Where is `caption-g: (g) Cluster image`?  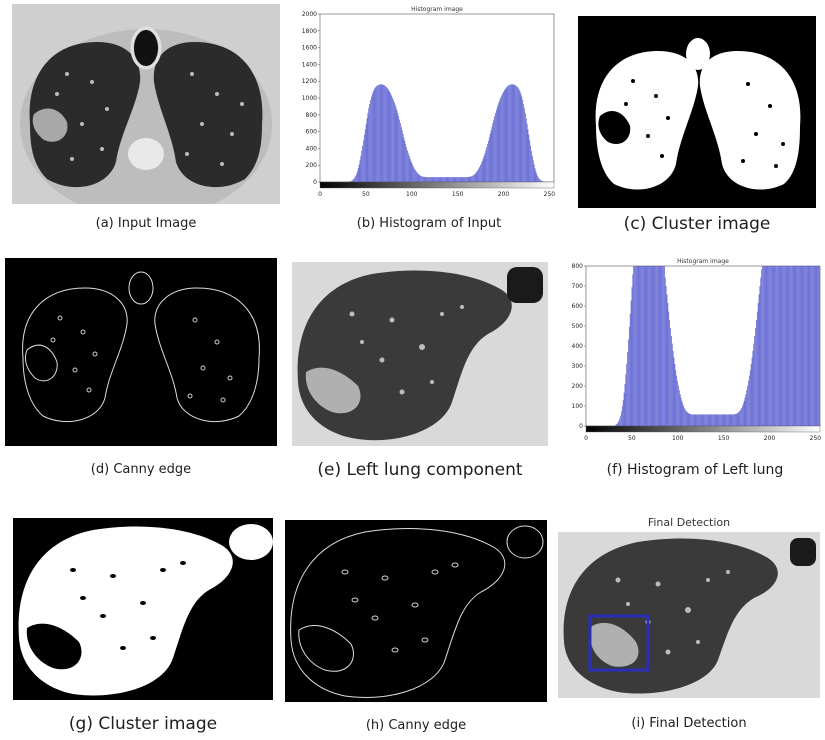 caption-g: (g) Cluster image is located at coordinates (143, 724).